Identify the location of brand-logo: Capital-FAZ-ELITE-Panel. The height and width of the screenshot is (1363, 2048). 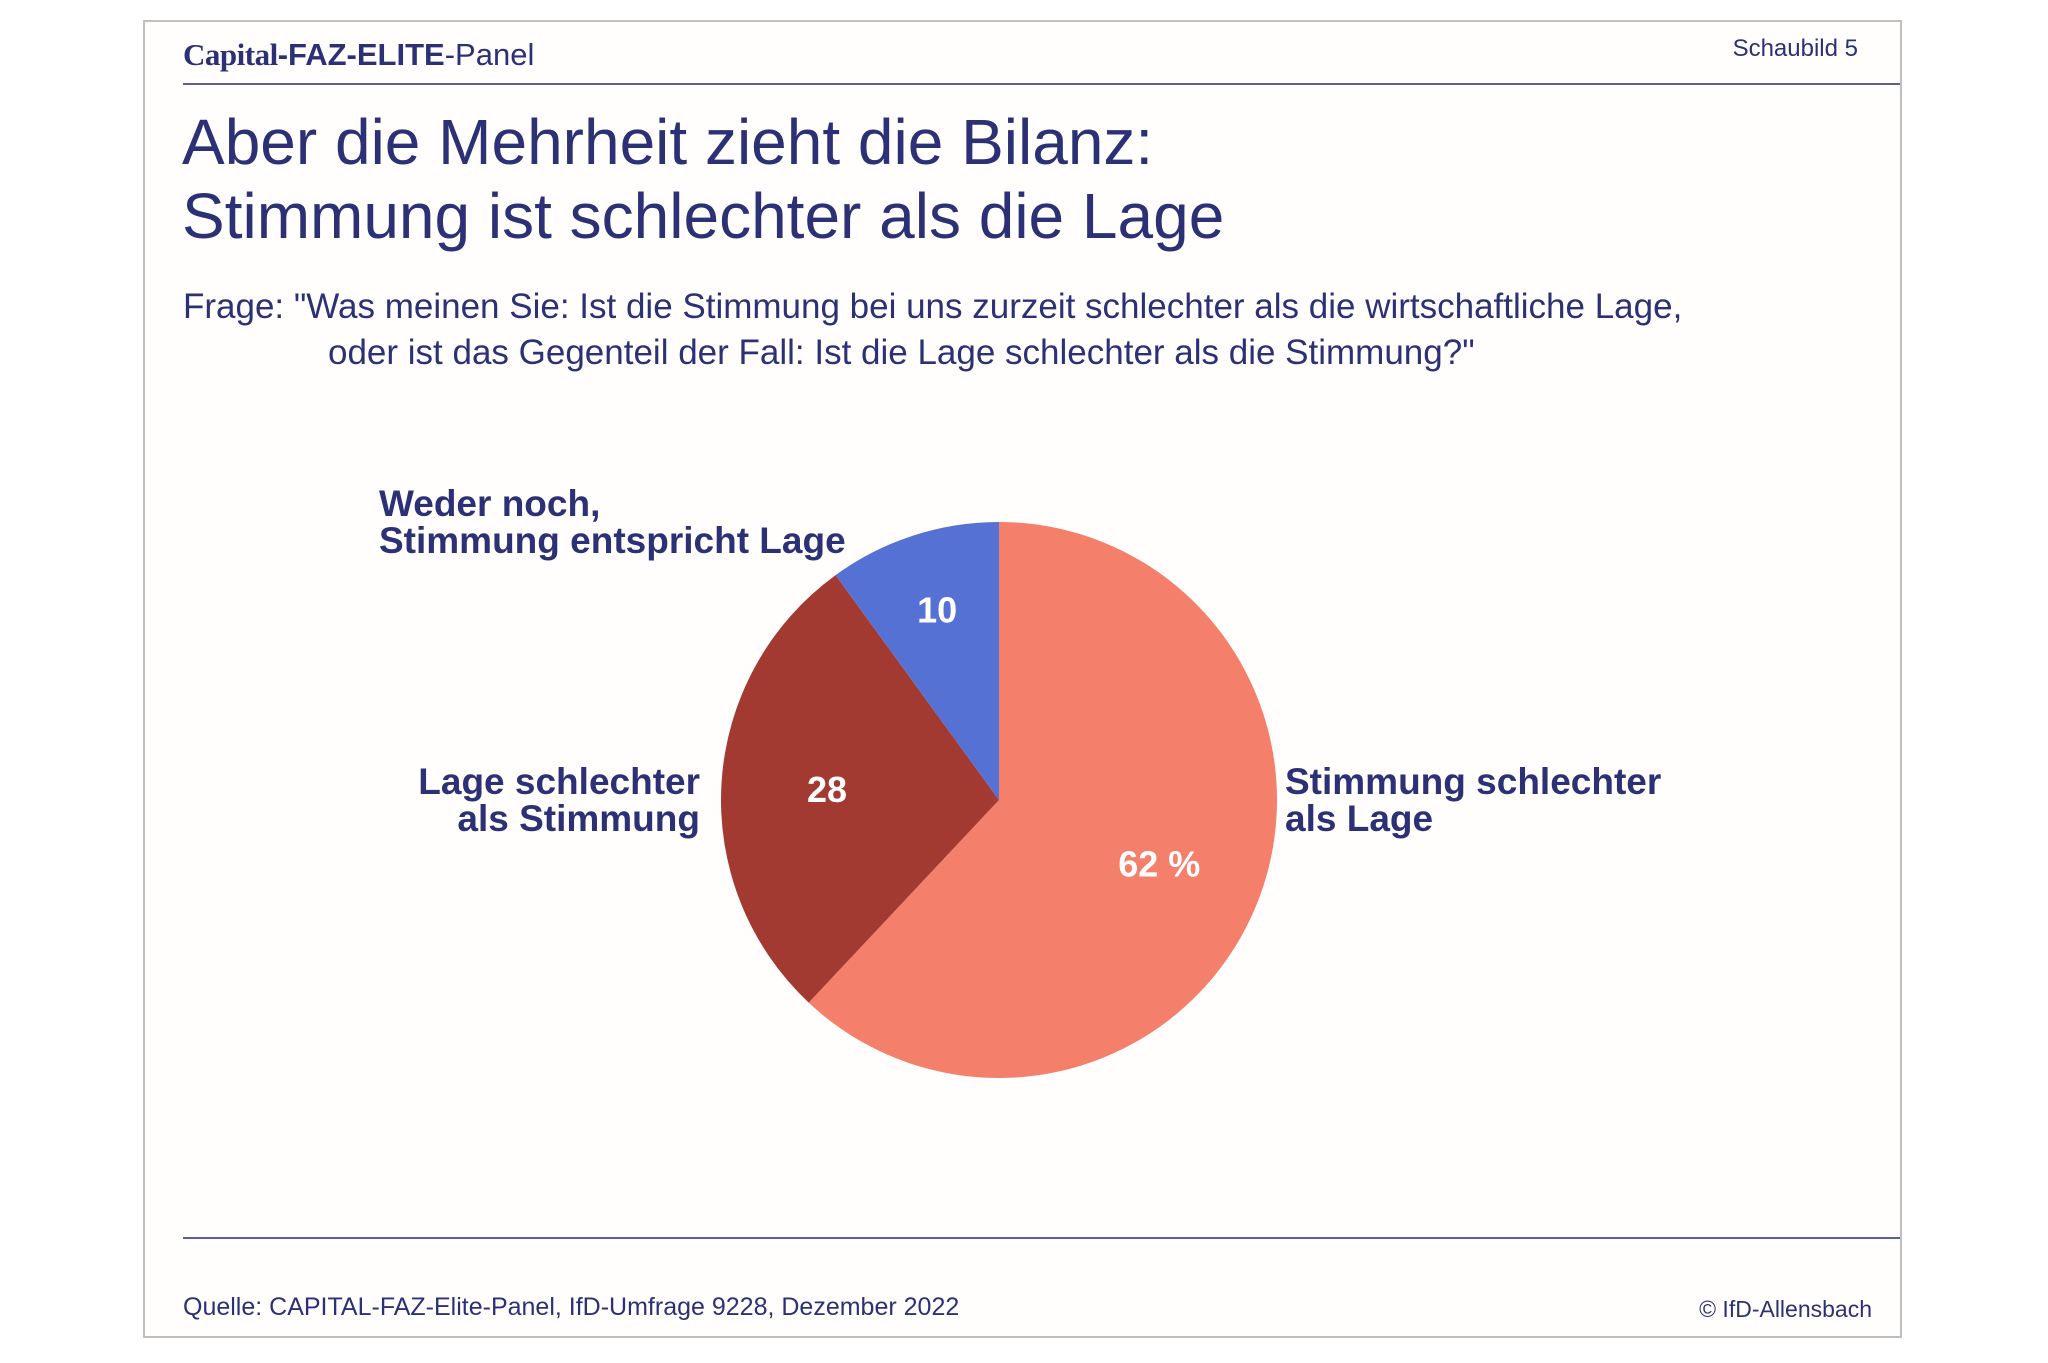
(358, 55).